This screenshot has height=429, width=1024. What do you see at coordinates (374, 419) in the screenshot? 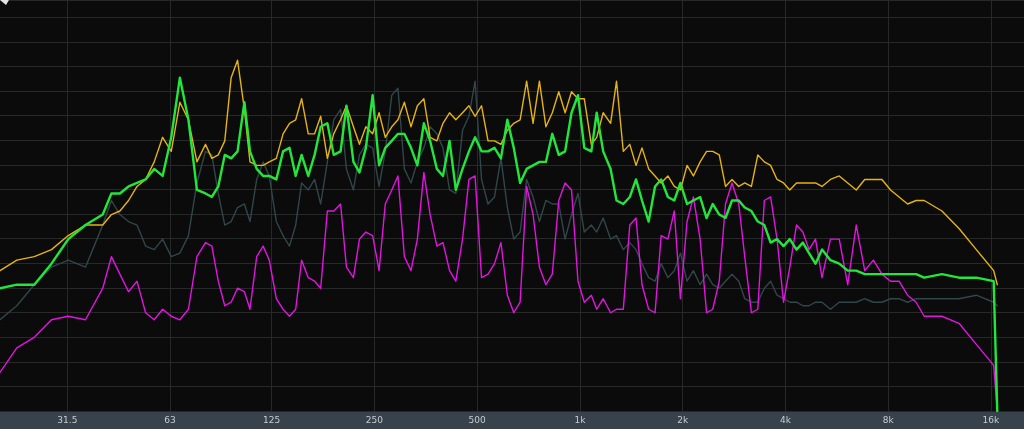
I see `x-tick-label: 250` at bounding box center [374, 419].